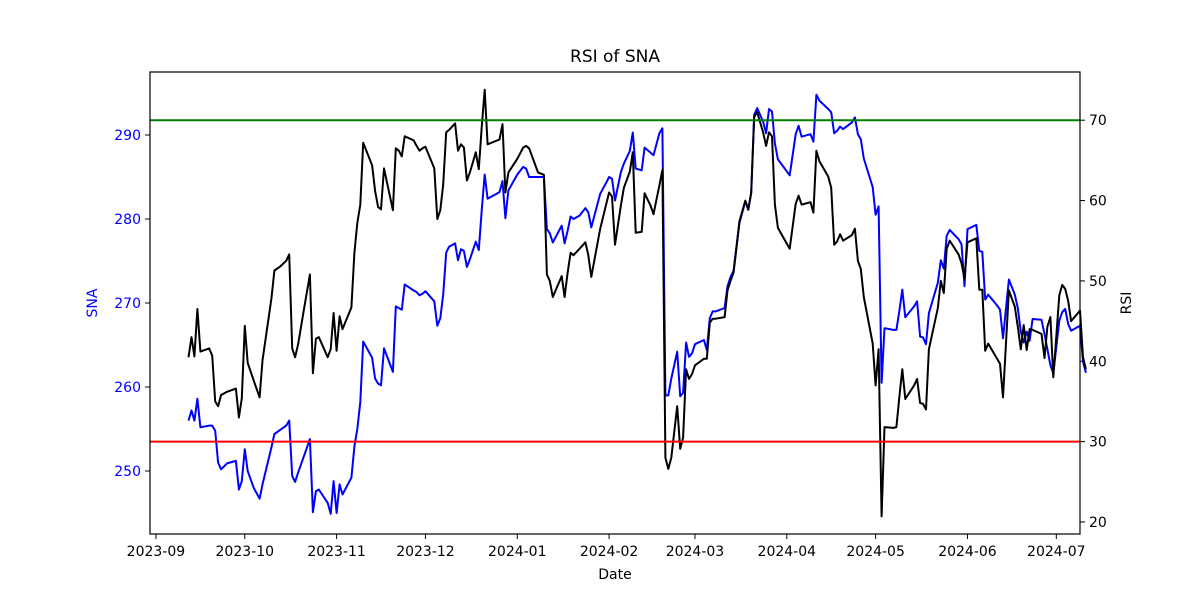 This screenshot has height=600, width=1200. What do you see at coordinates (127, 472) in the screenshot?
I see `left-y-tick-label: 250` at bounding box center [127, 472].